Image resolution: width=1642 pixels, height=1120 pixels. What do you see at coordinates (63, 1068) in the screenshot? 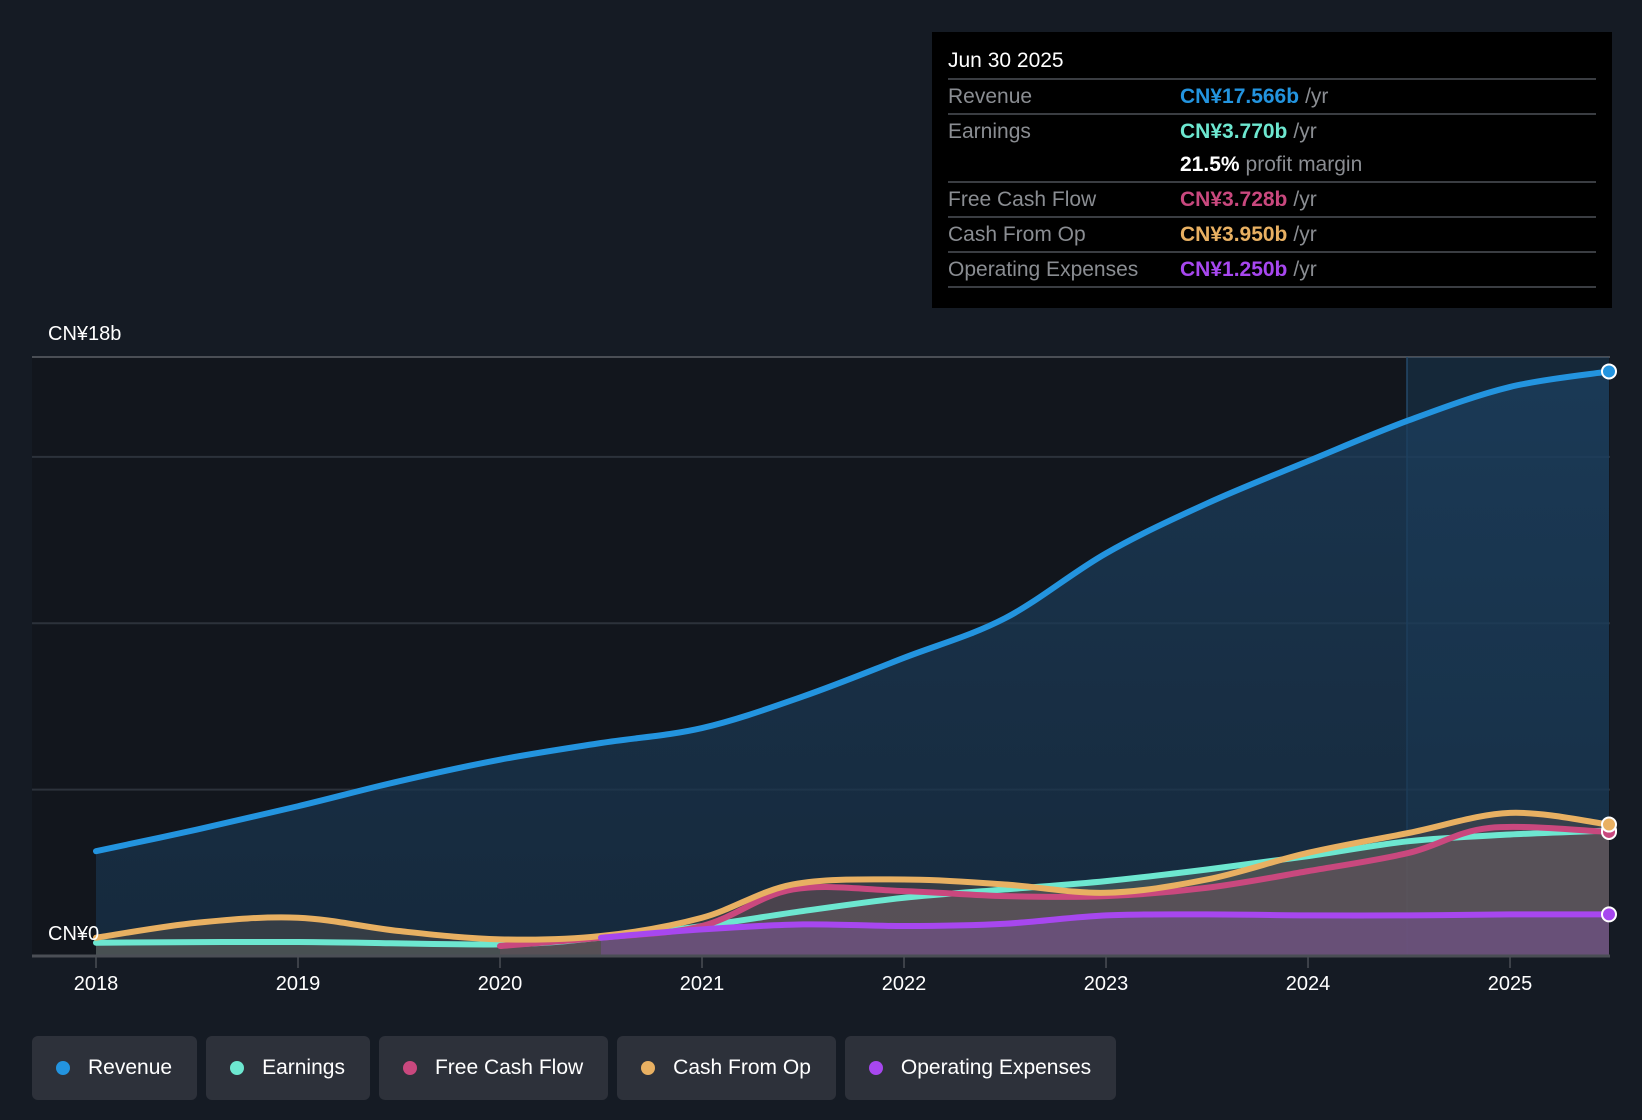
I see `revenue-dot-icon` at bounding box center [63, 1068].